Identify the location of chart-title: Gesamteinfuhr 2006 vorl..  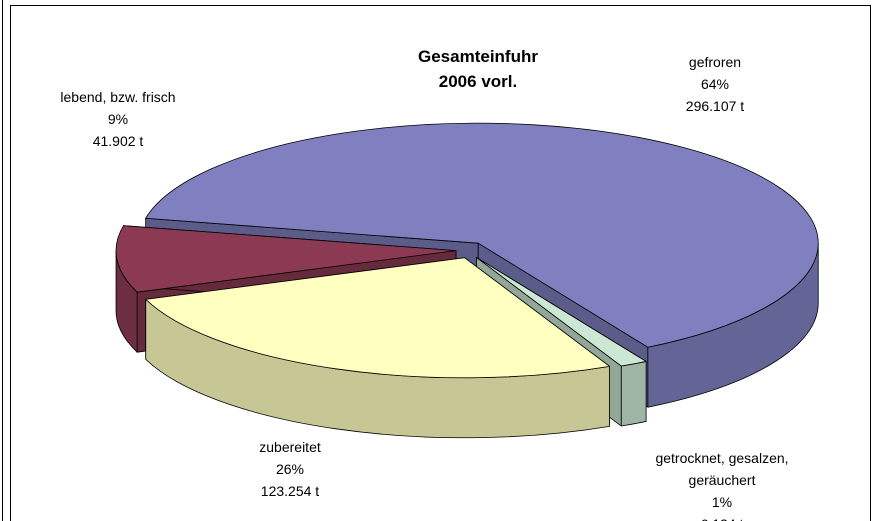
(478, 69).